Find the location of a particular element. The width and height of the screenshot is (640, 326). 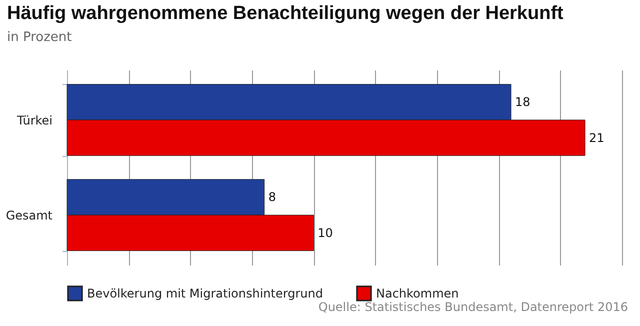

chart-subtitle: in Prozent is located at coordinates (39, 37).